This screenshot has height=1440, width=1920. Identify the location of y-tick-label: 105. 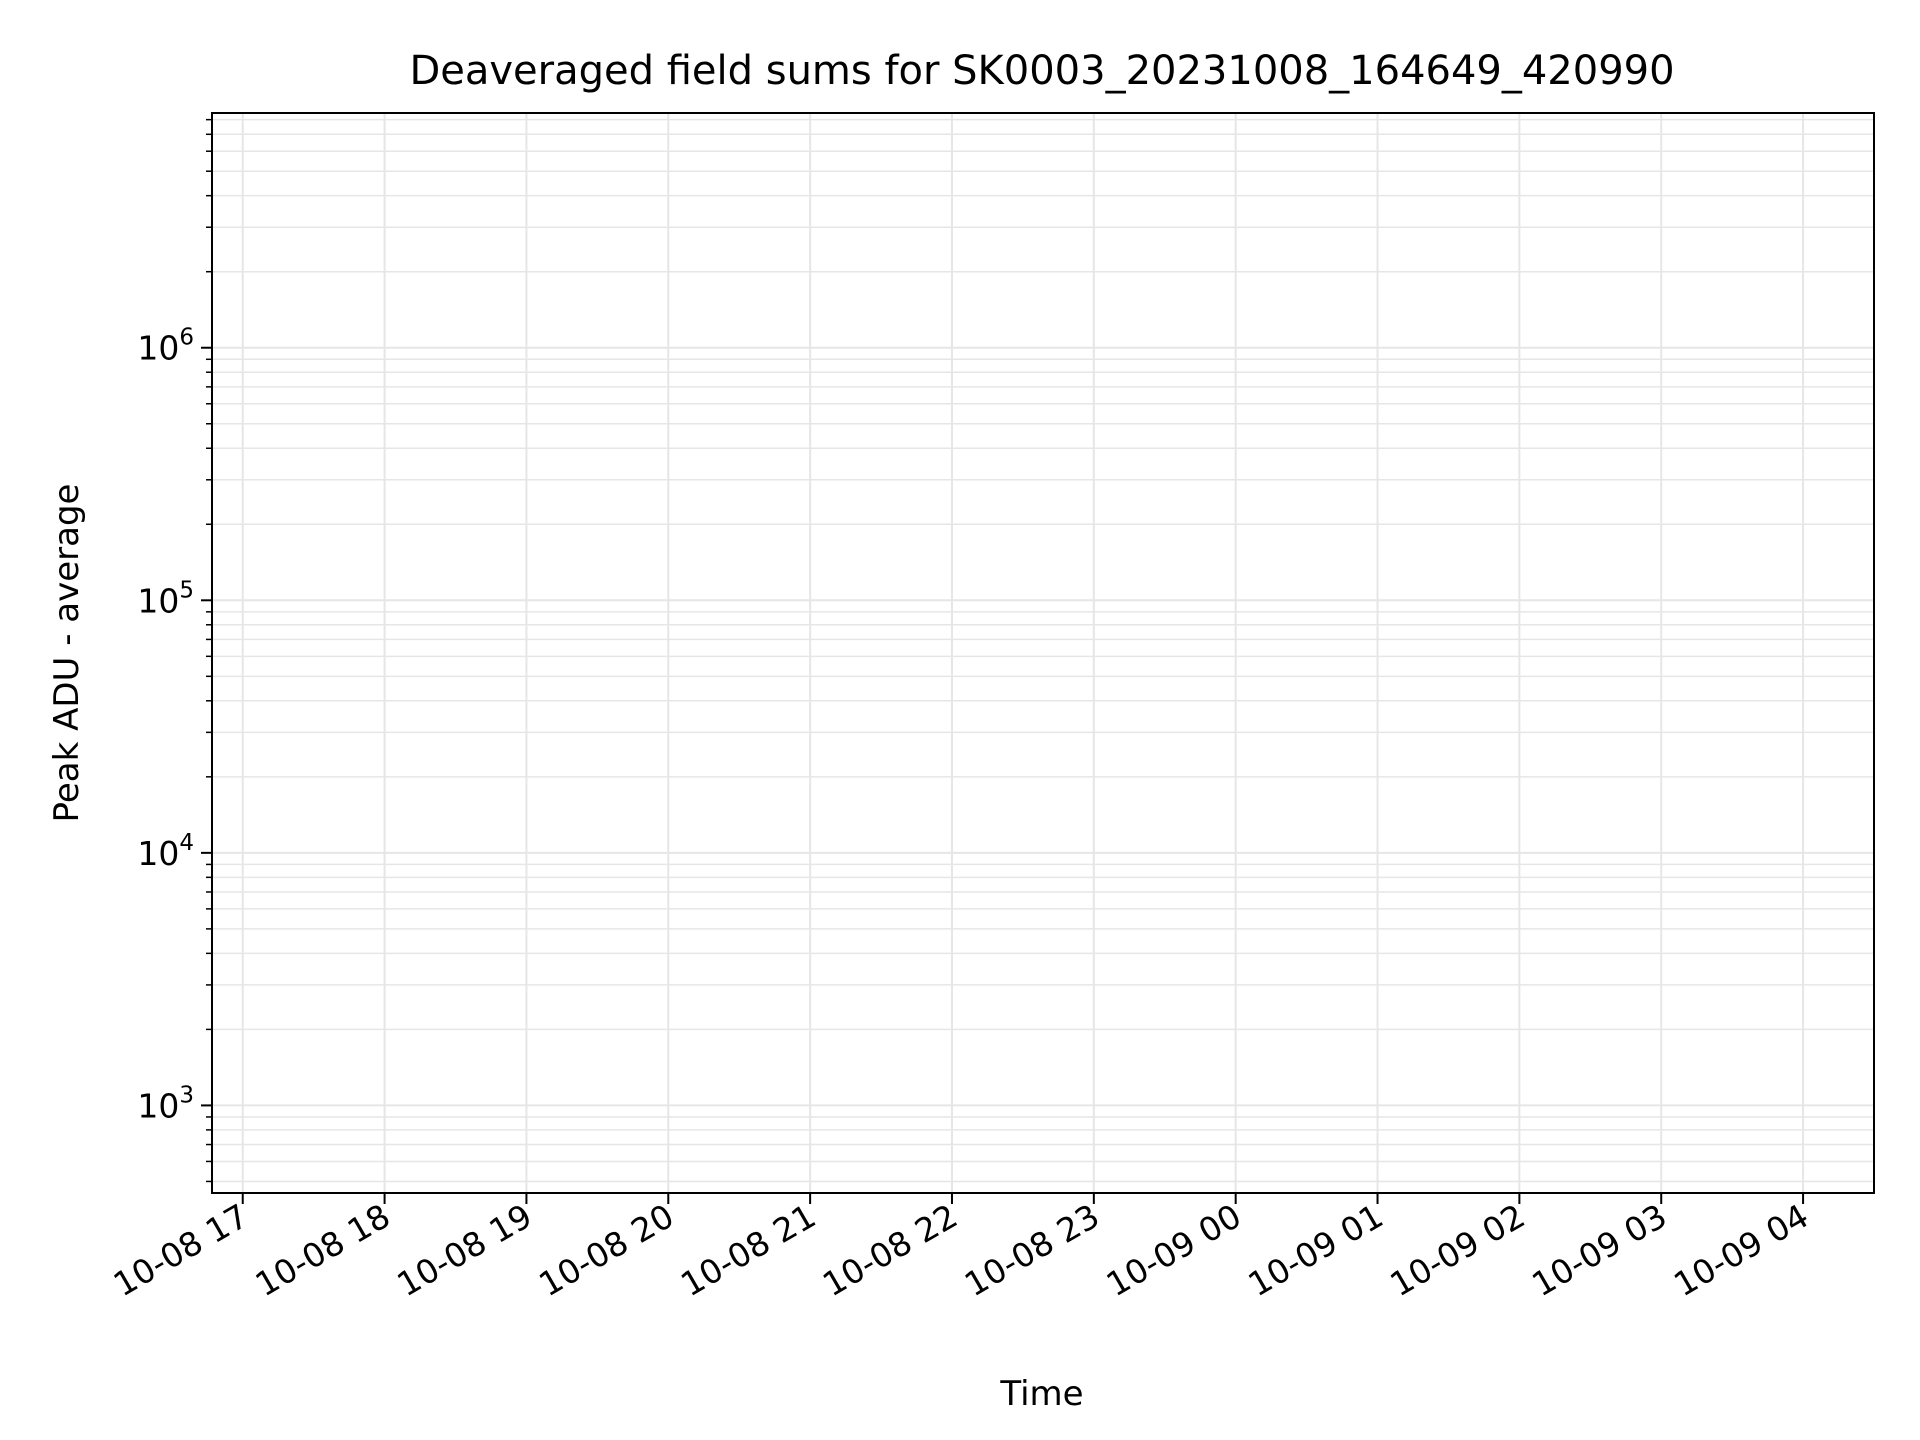
(165, 598).